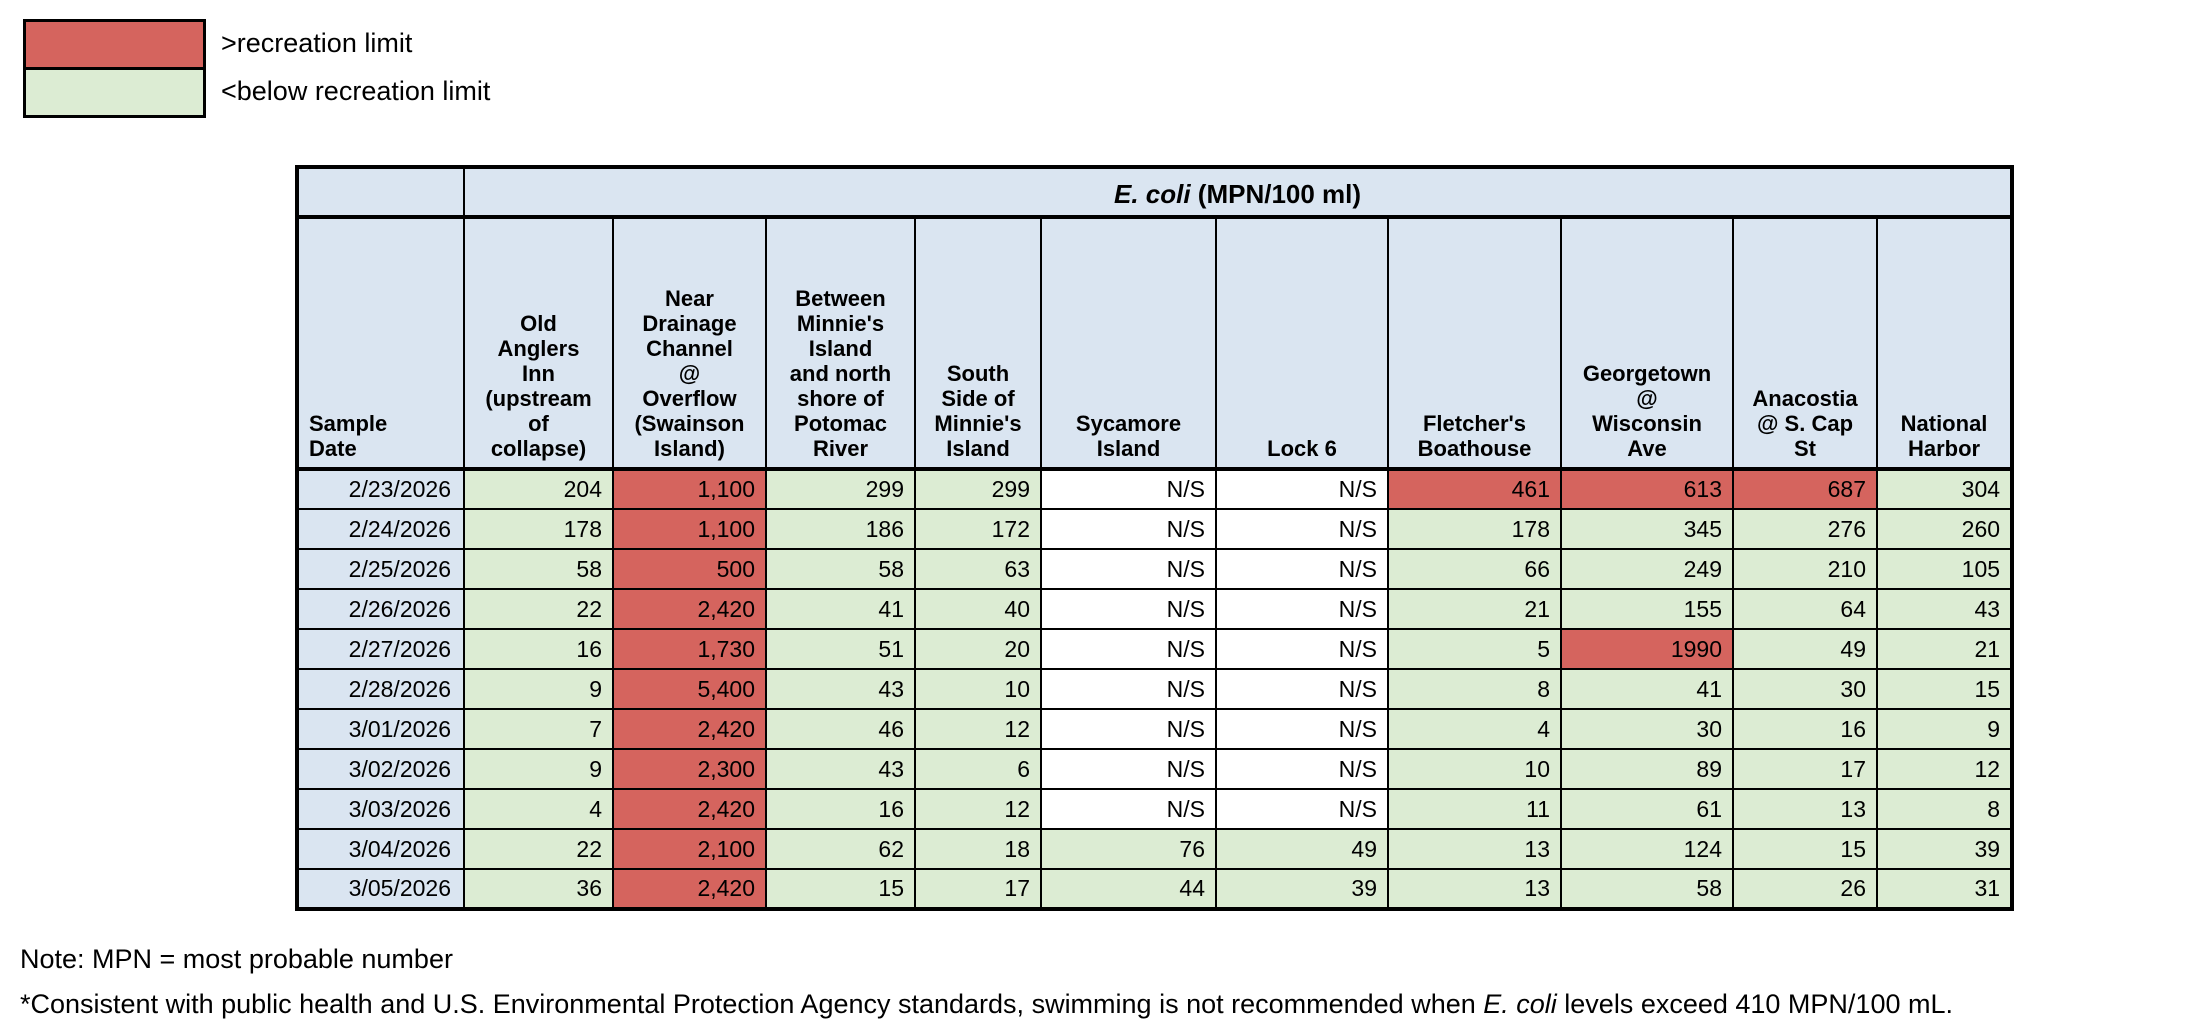  Describe the element at coordinates (840, 529) in the screenshot. I see `value-cell: 186` at that location.